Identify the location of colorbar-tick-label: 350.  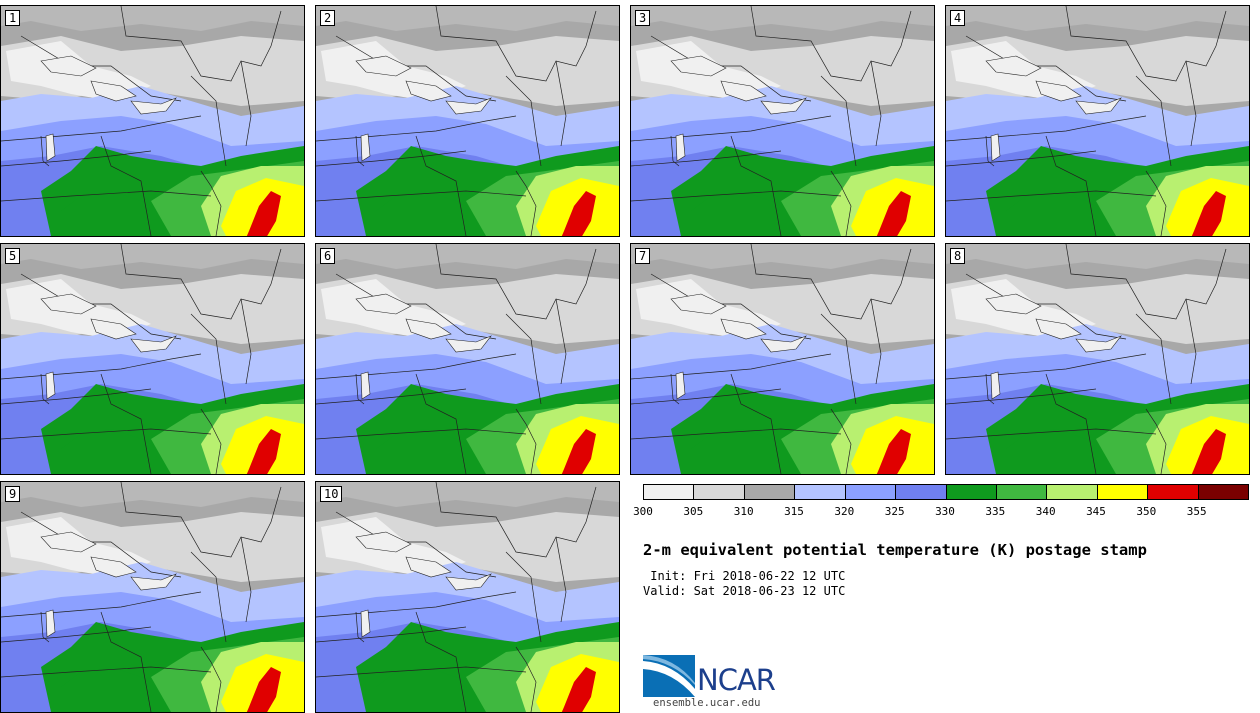
(1146, 511).